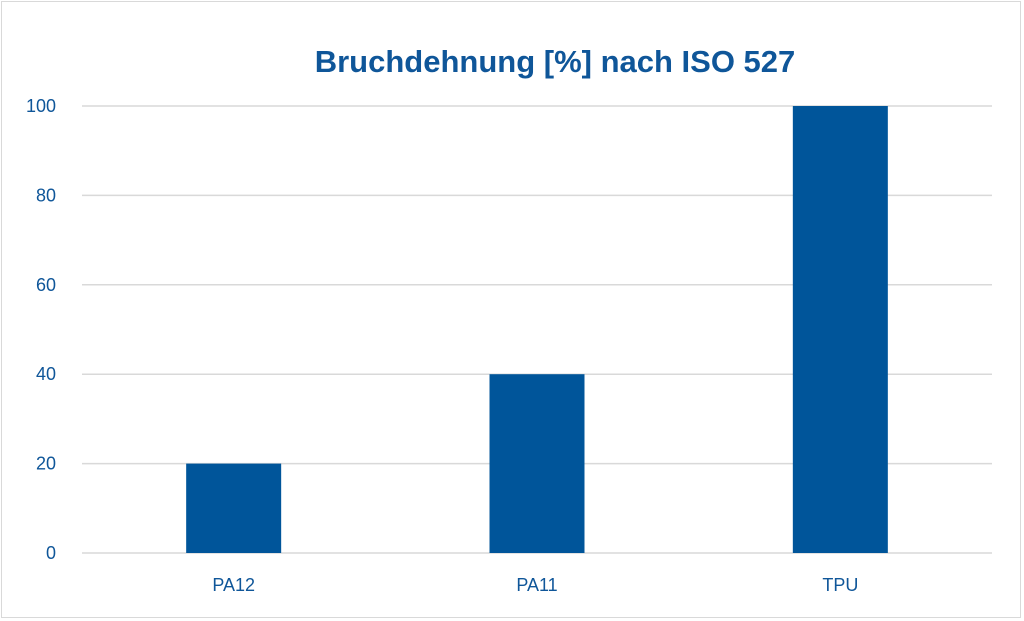  Describe the element at coordinates (840, 329) in the screenshot. I see `bar-tpu` at that location.